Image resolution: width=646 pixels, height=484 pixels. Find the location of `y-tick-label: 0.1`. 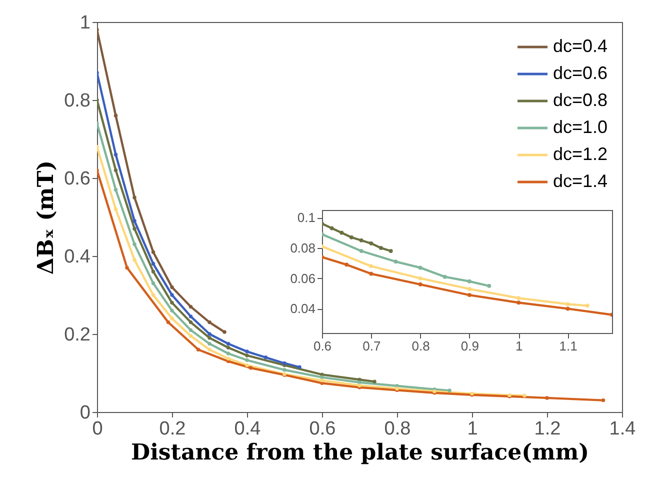

y-tick-label: 0.1 is located at coordinates (306, 218).